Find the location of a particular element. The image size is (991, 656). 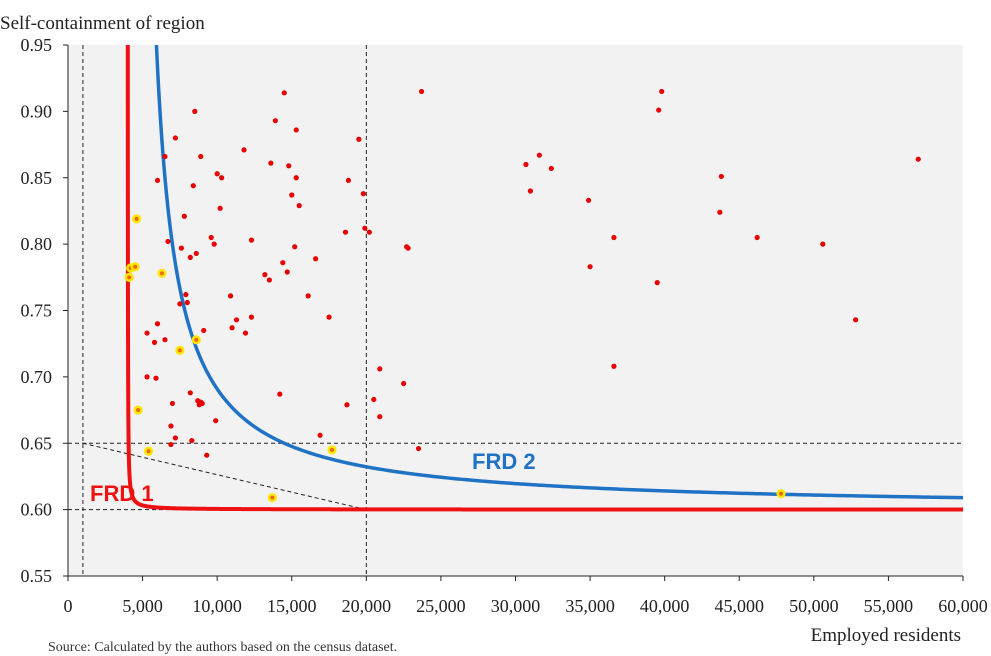

x-tick-label: 20,000 is located at coordinates (367, 606).